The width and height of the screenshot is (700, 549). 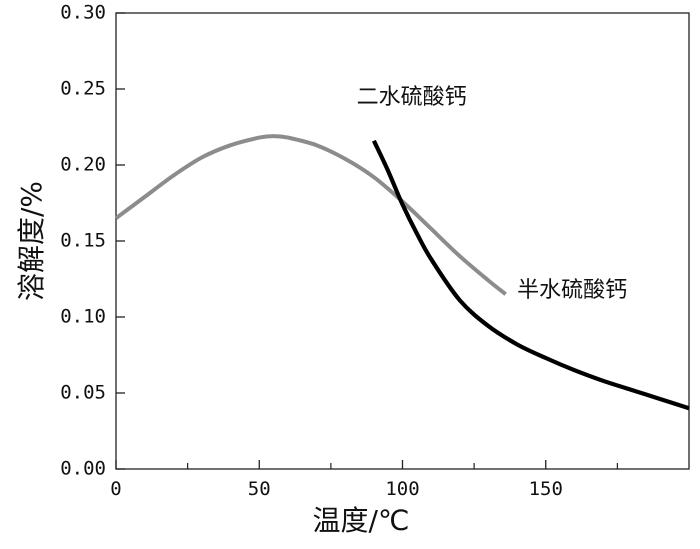 What do you see at coordinates (83, 469) in the screenshot?
I see `y-tick-label: 0.00` at bounding box center [83, 469].